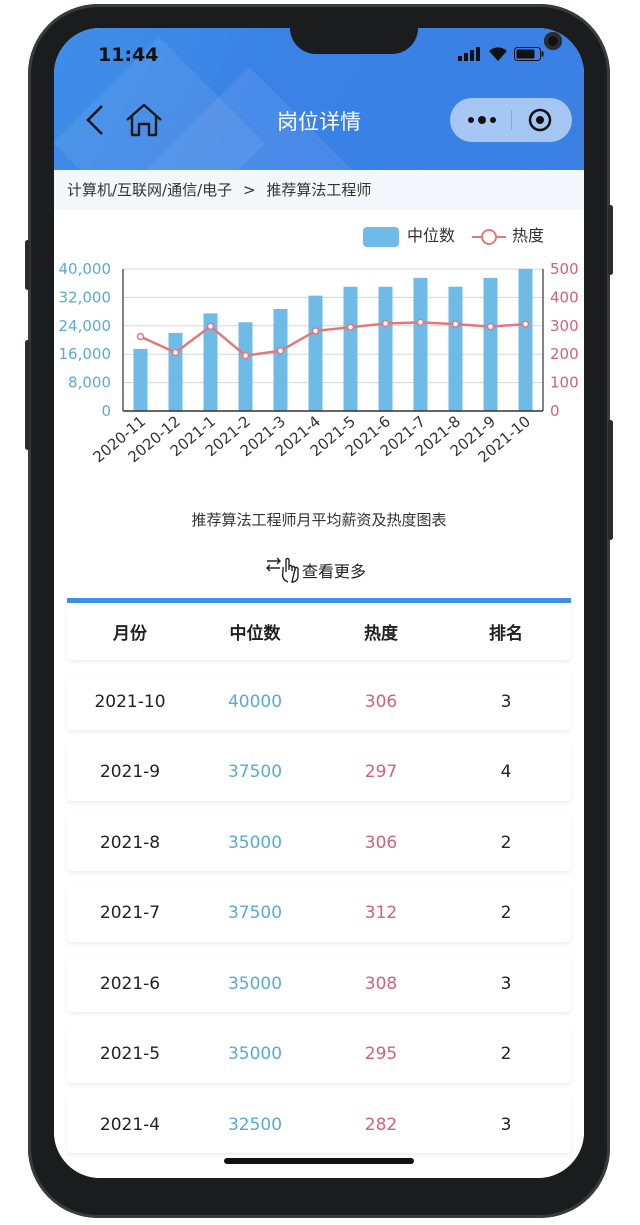 The height and width of the screenshot is (1225, 640). What do you see at coordinates (381, 634) in the screenshot?
I see `header-heat: 热度` at bounding box center [381, 634].